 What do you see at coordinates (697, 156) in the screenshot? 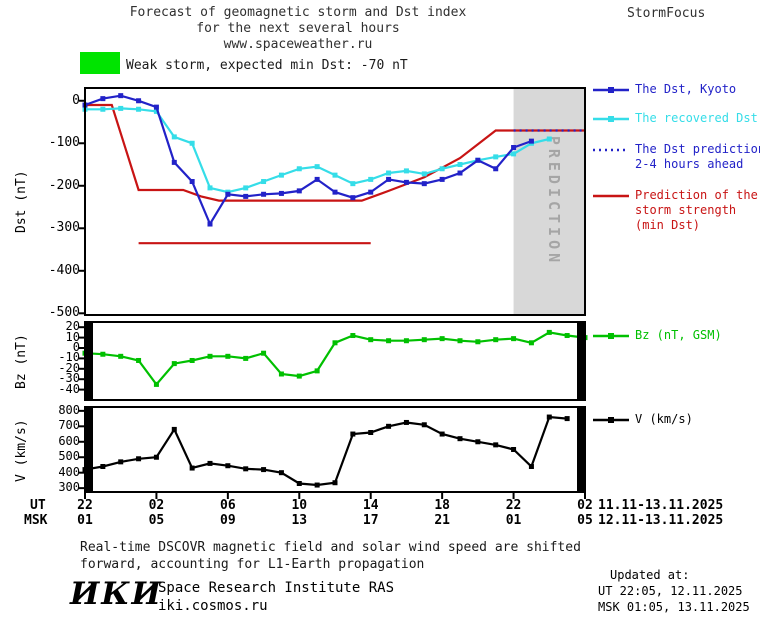
I see `legend-label: The Dst prediction 2-4 hours ahead` at bounding box center [697, 156].